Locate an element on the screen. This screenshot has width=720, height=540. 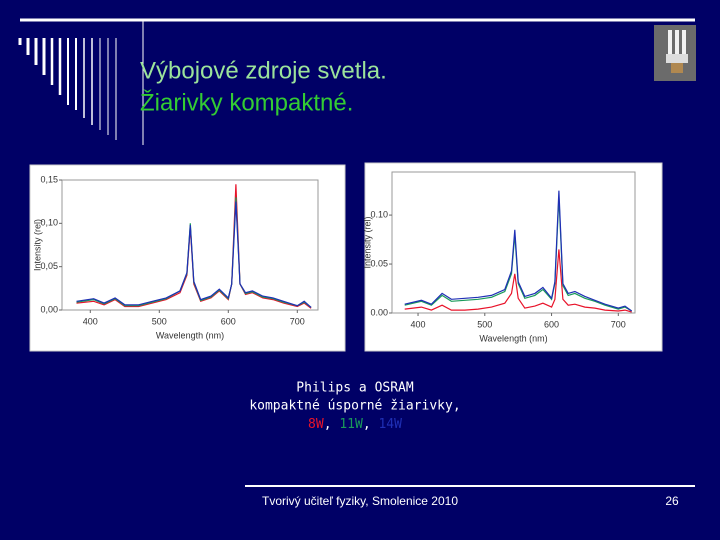
footer: Tvorivý učiteľ fyziky, Smolenice 2010 is located at coordinates (360, 501).